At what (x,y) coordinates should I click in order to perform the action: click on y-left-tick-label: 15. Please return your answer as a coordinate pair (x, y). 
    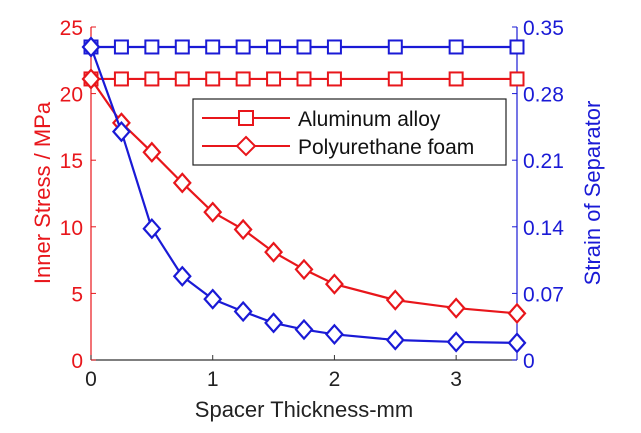
    Looking at the image, I should click on (71, 161).